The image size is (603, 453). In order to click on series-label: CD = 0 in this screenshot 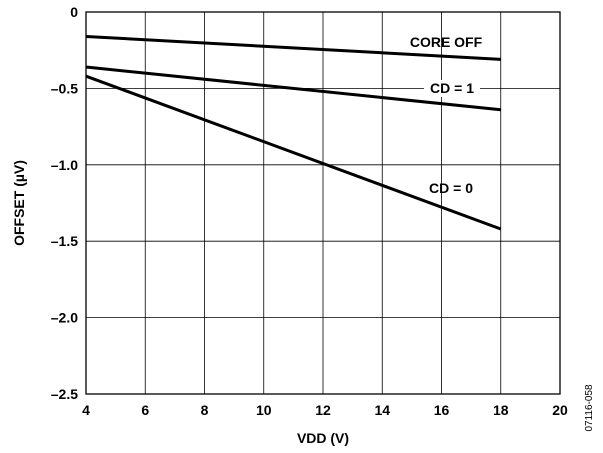, I will do `click(451, 188)`.